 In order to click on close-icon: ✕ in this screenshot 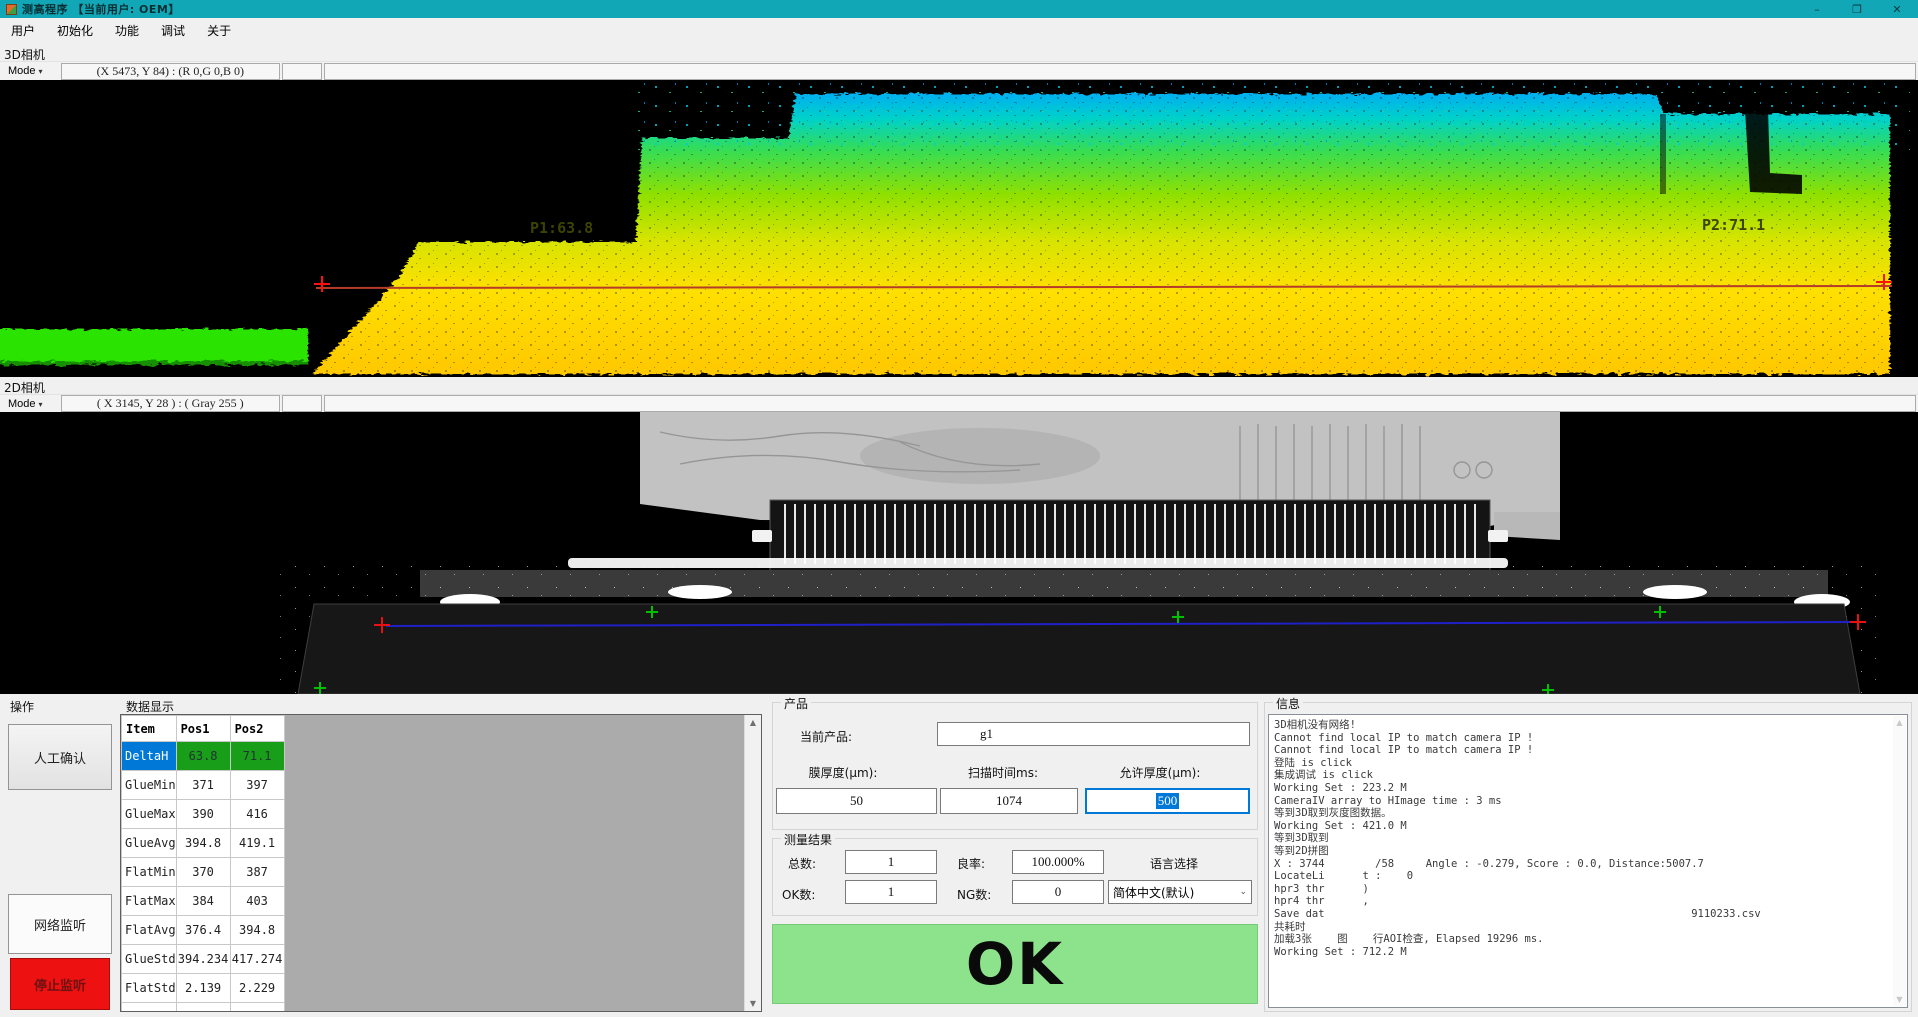, I will do `click(1897, 9)`.